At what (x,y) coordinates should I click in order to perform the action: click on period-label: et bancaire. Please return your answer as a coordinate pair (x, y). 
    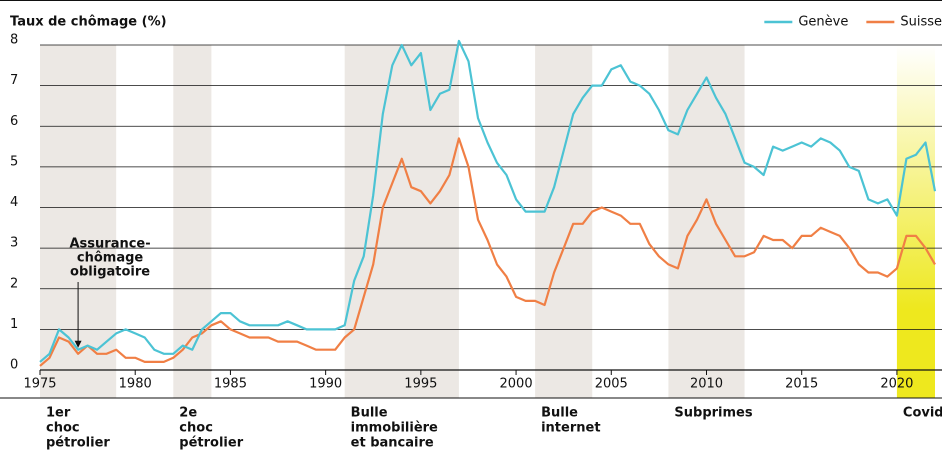
    Looking at the image, I should click on (392, 443).